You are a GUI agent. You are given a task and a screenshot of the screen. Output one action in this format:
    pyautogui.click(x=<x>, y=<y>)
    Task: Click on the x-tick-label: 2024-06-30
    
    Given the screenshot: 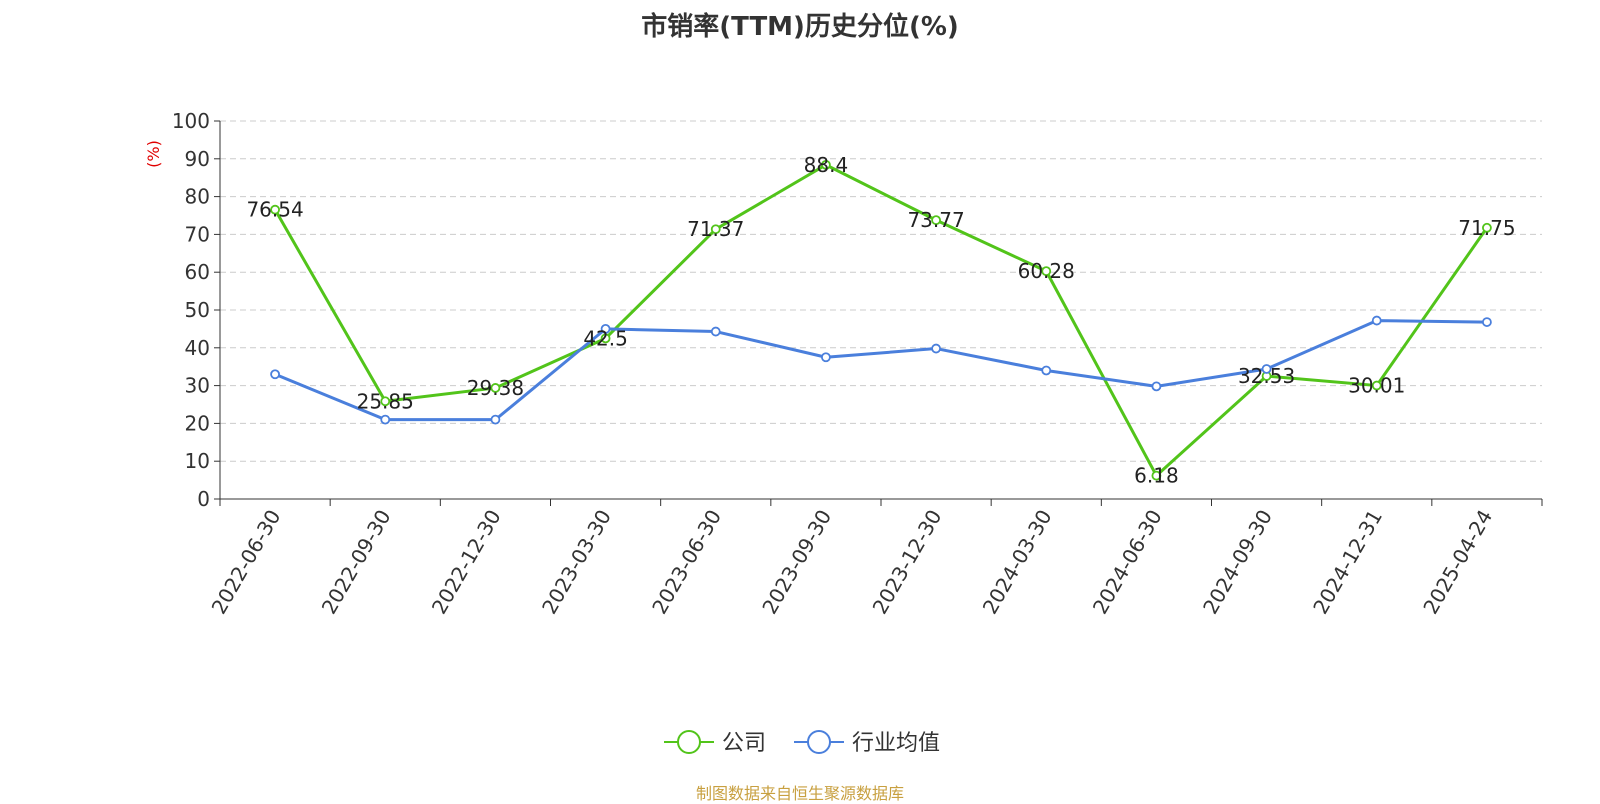 What is the action you would take?
    pyautogui.click(x=1127, y=562)
    